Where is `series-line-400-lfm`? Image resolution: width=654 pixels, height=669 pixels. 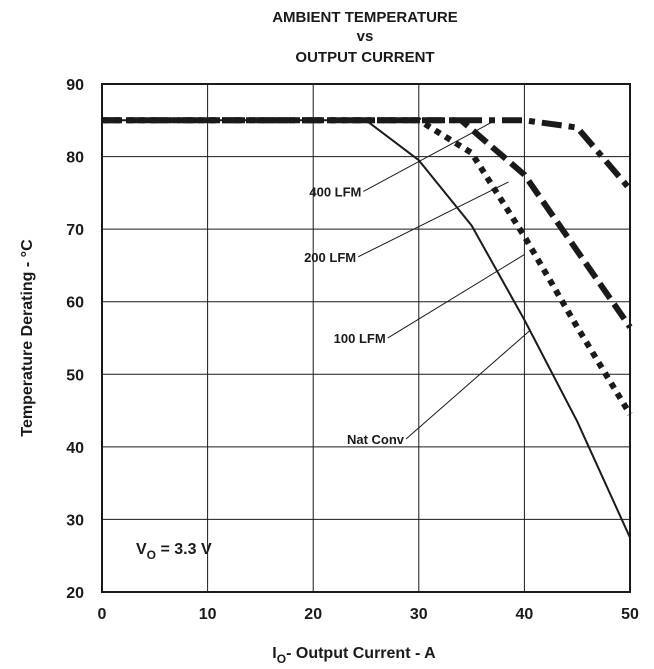
series-line-400-lfm is located at coordinates (367, 154).